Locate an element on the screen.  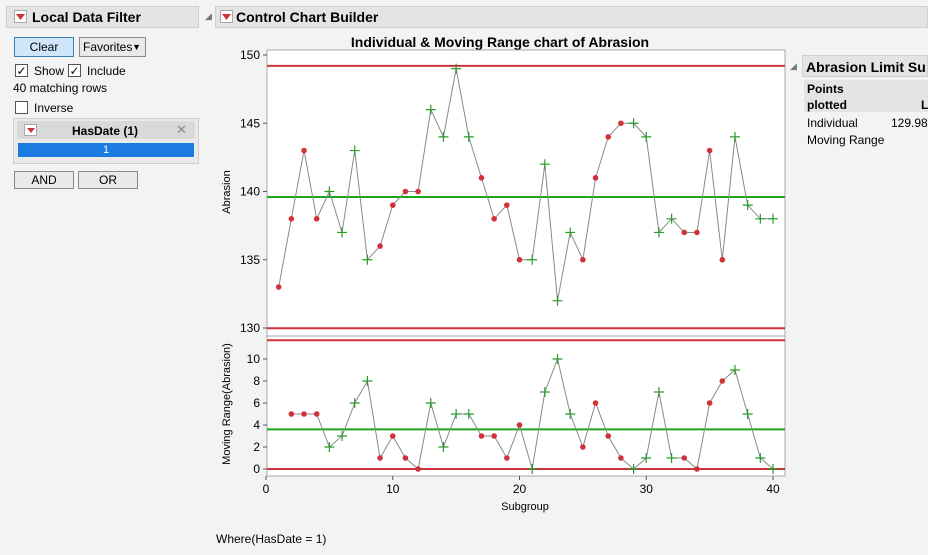
y-tick-label: 130 is located at coordinates (250, 328).